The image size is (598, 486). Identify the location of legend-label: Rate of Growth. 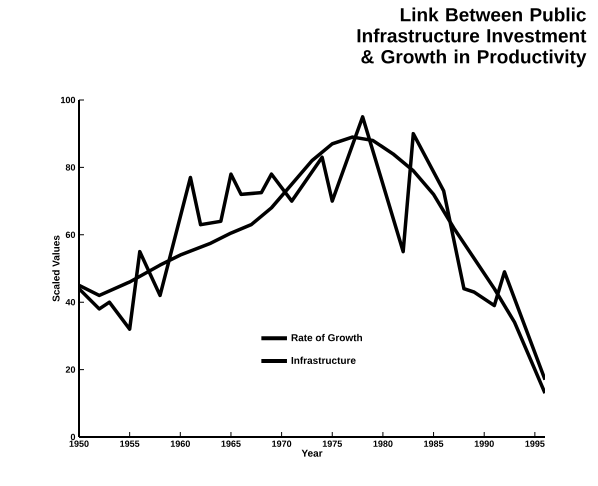
(327, 338).